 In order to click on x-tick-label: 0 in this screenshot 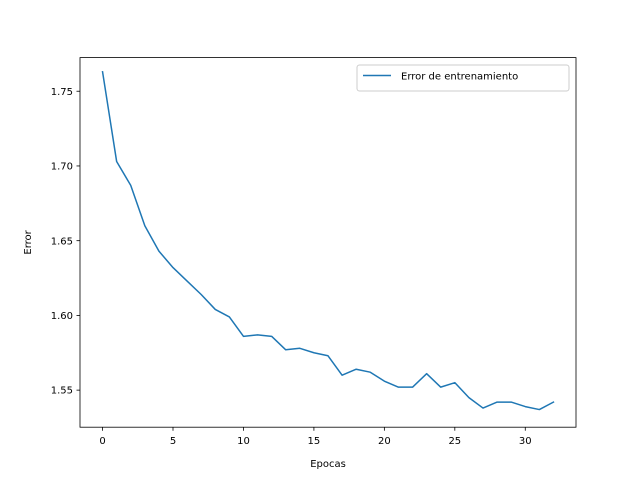, I will do `click(102, 441)`.